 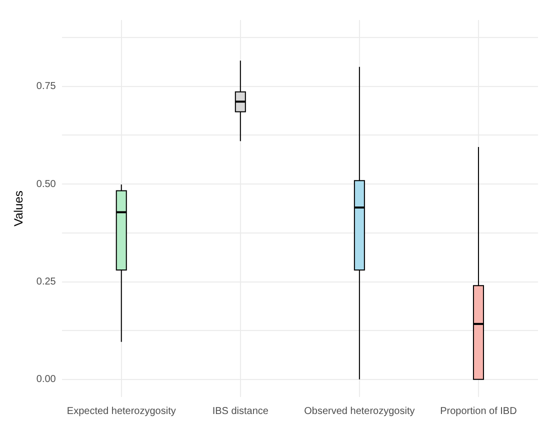 I want to click on x-tick-label: Proportion of IBD, so click(x=478, y=411).